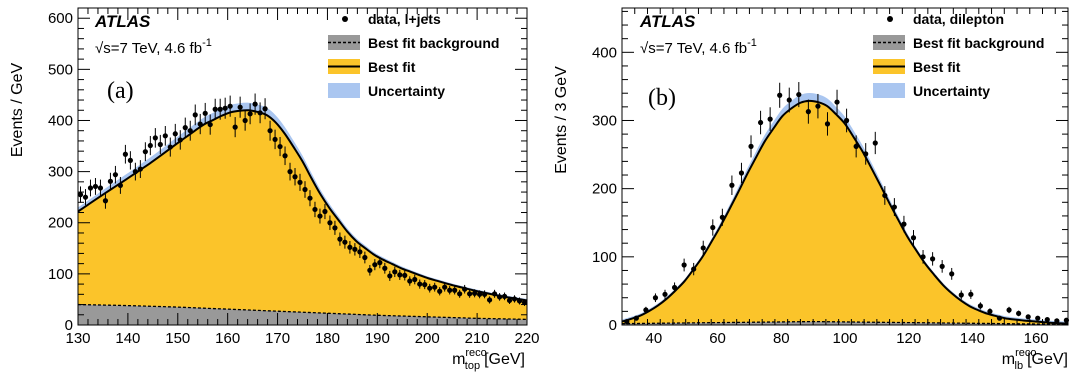  I want to click on panel-b-panel-label: (b), so click(662, 98).